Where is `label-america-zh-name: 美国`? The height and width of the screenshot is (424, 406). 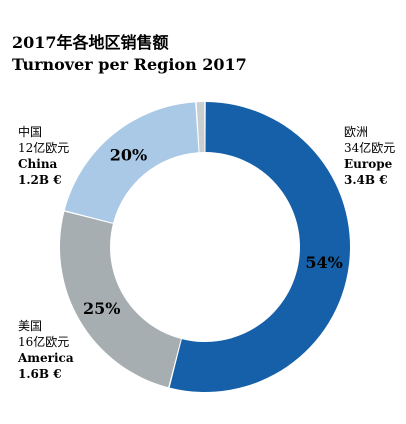
label-america-zh-name: 美国 is located at coordinates (30, 326).